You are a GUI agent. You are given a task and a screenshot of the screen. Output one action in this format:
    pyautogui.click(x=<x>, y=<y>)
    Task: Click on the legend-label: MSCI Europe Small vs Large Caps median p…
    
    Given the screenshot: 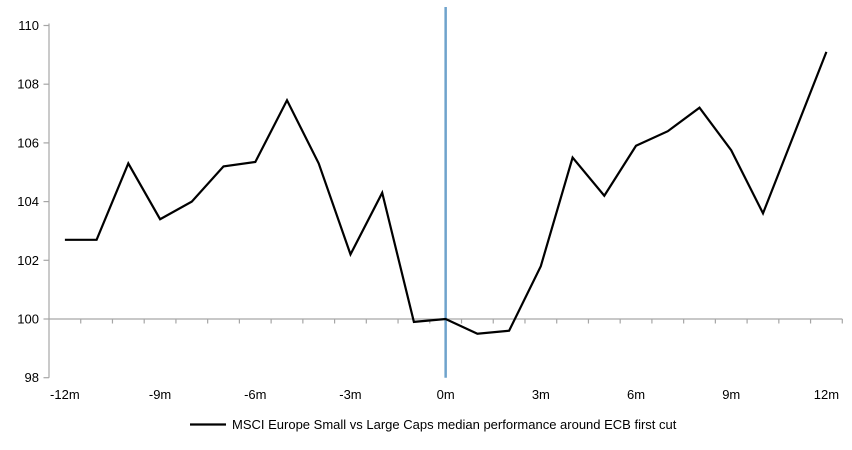 What is the action you would take?
    pyautogui.click(x=454, y=424)
    